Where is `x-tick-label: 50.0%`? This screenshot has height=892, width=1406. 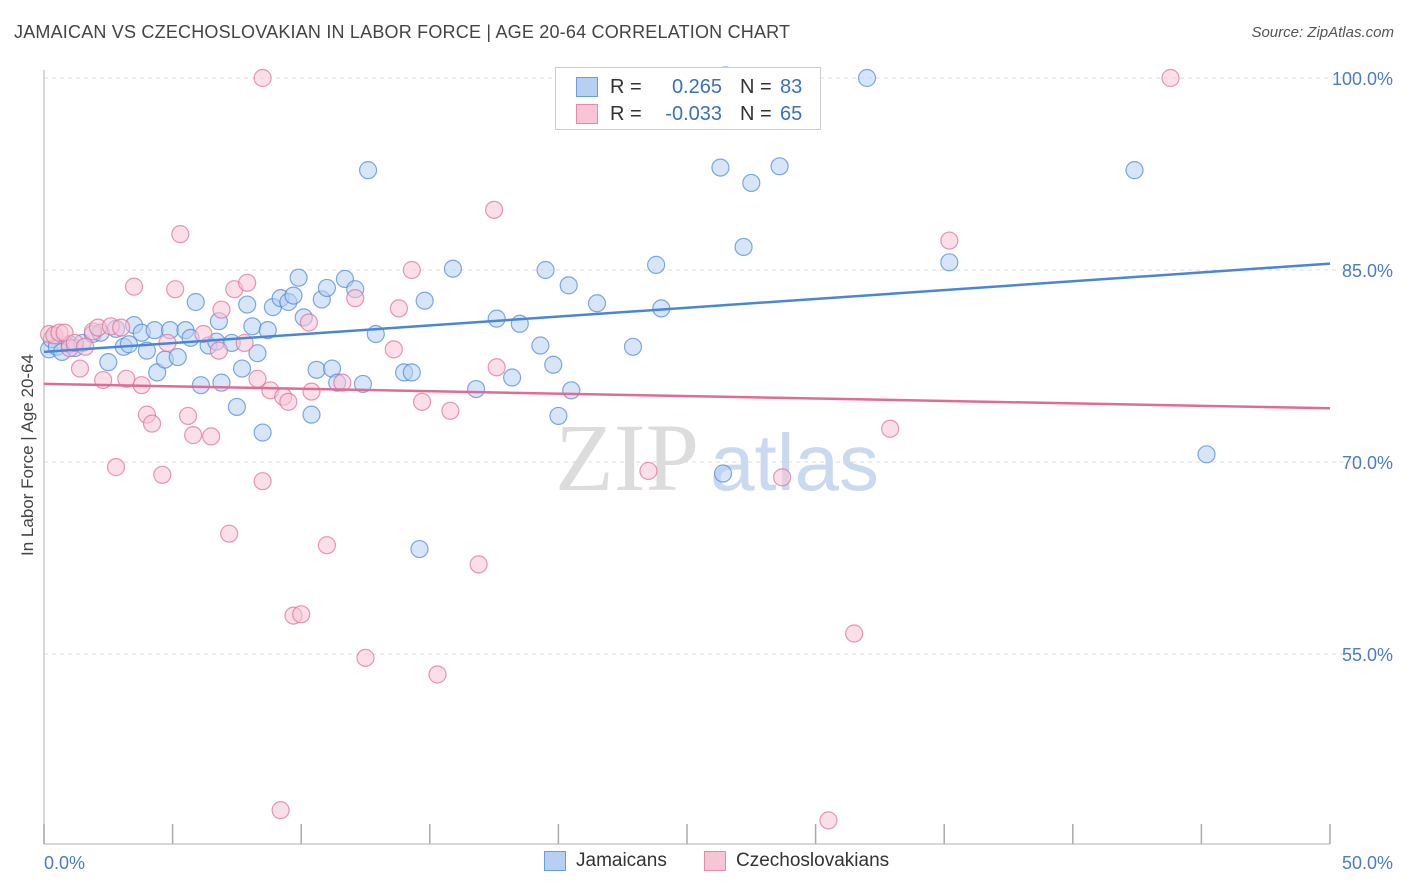 x-tick-label: 50.0% is located at coordinates (1367, 863).